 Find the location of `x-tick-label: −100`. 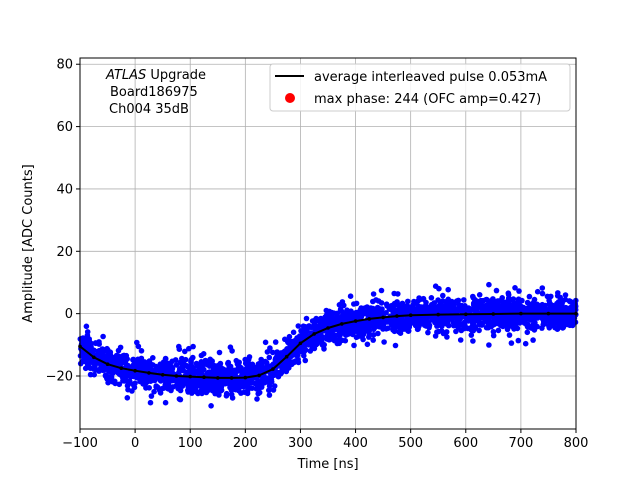

x-tick-label: −100 is located at coordinates (80, 443).